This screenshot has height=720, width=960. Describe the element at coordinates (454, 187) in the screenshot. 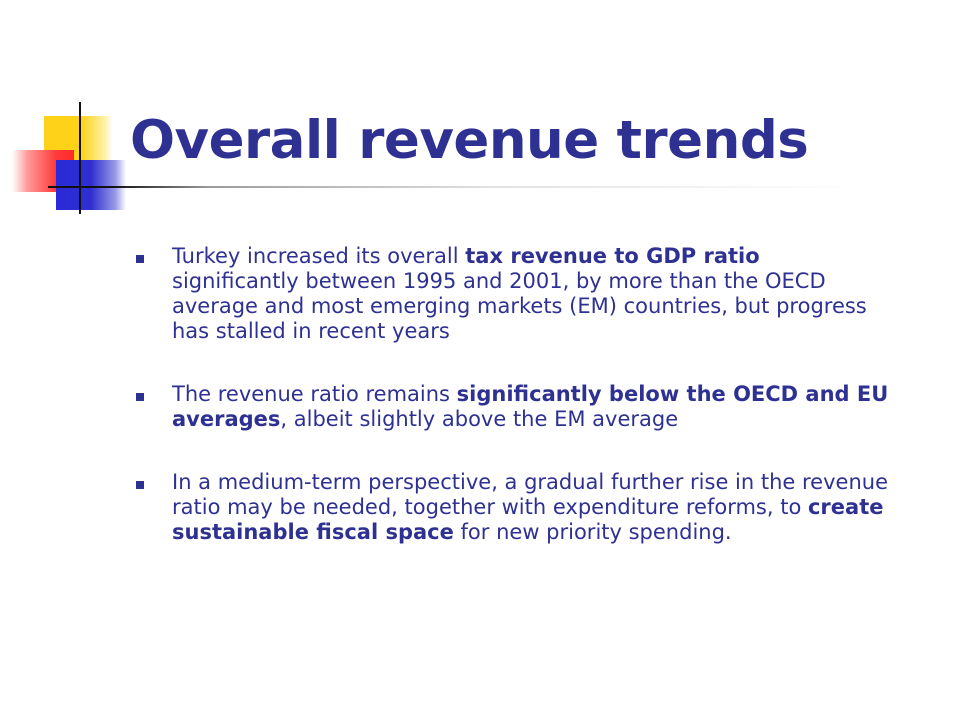

I see `title-underline-rule` at that location.